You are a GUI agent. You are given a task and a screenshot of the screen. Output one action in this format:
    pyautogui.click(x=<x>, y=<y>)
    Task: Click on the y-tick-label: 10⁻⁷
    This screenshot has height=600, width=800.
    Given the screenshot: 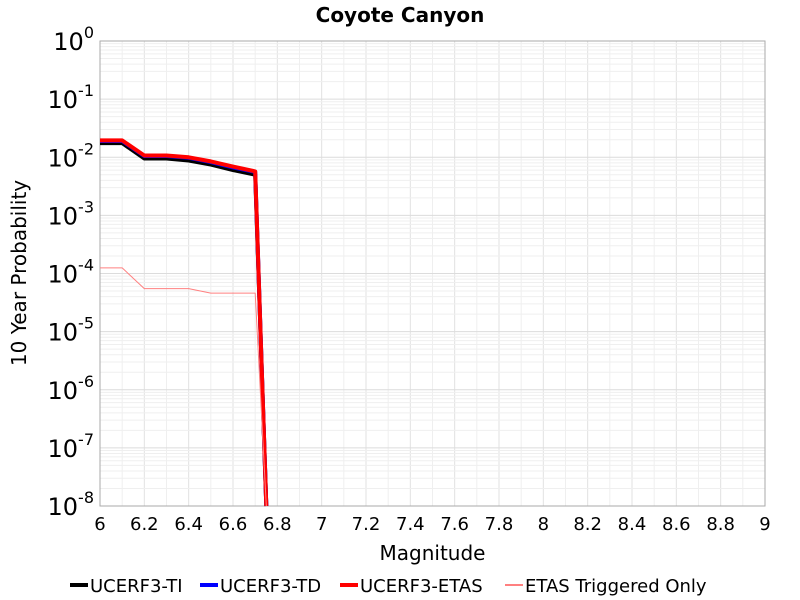 What is the action you would take?
    pyautogui.click(x=71, y=446)
    